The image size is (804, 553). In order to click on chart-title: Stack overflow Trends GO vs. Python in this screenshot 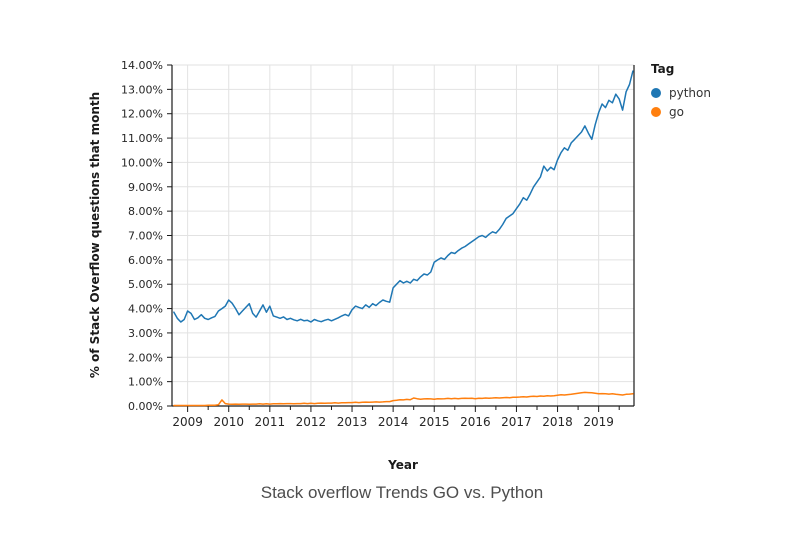, I will do `click(402, 492)`.